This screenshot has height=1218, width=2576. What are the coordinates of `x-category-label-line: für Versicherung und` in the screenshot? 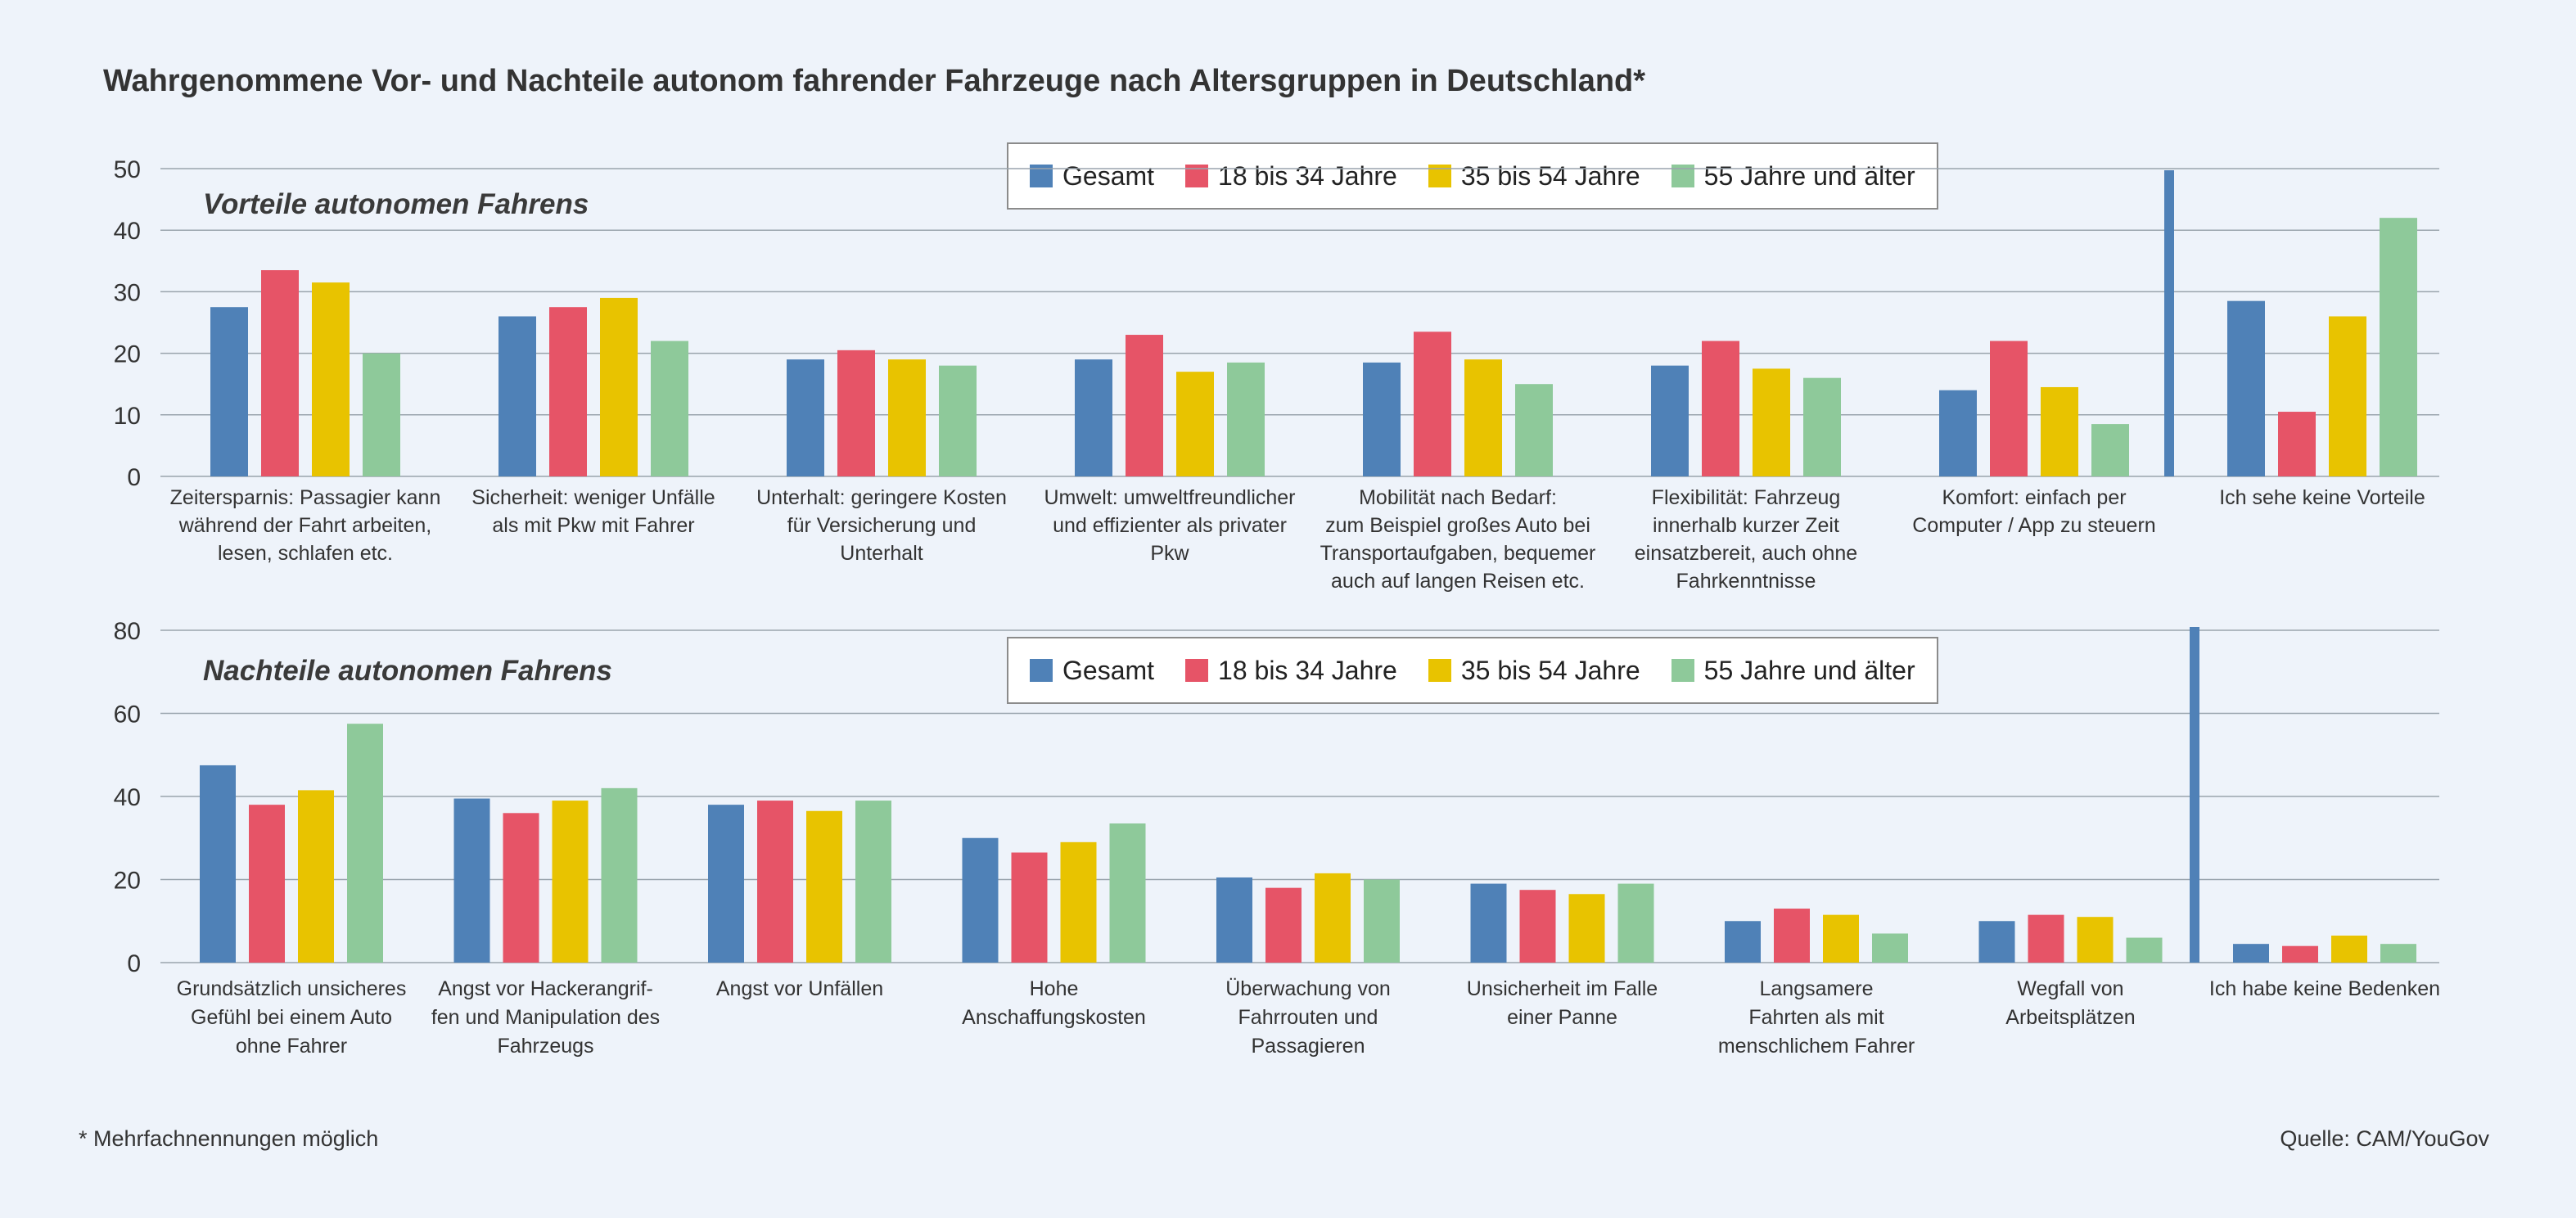 It's located at (882, 525).